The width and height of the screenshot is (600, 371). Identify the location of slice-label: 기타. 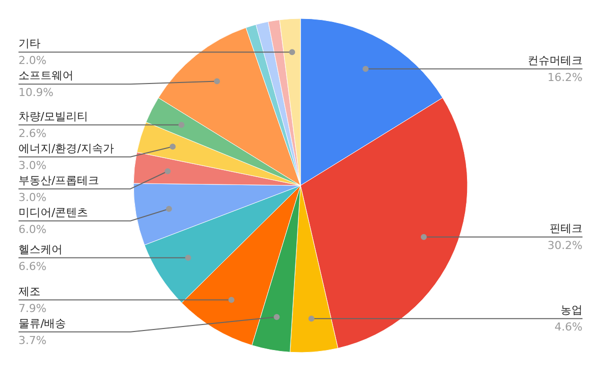
(29, 43).